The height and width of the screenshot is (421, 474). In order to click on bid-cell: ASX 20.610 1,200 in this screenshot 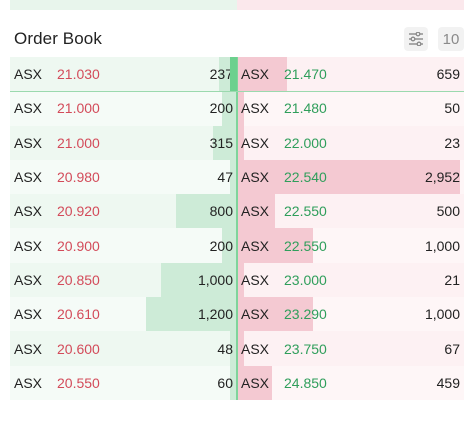, I will do `click(123, 314)`.